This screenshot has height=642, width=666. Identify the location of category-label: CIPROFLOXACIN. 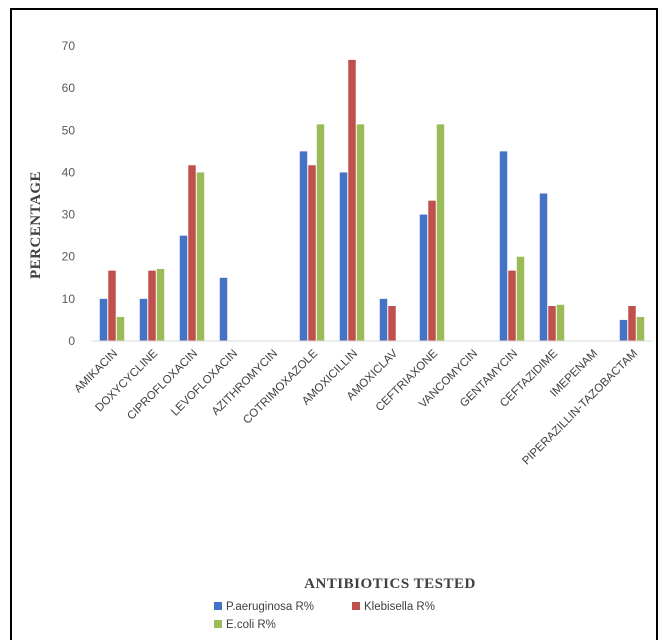
(162, 385).